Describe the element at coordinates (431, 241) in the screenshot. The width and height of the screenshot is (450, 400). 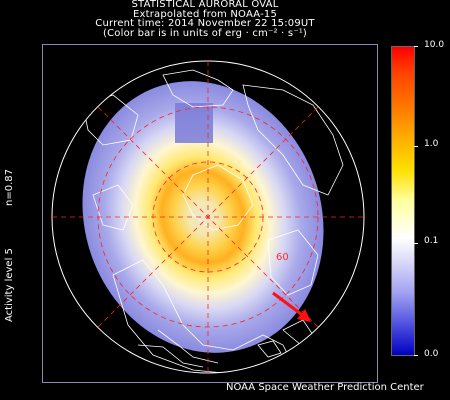
I see `colorbar-tick-01: 0.1` at that location.